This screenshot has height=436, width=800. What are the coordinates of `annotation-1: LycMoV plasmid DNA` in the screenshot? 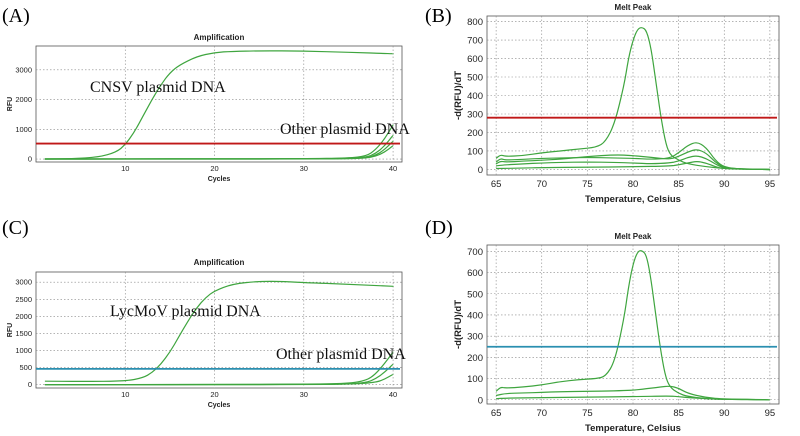 It's located at (185, 311).